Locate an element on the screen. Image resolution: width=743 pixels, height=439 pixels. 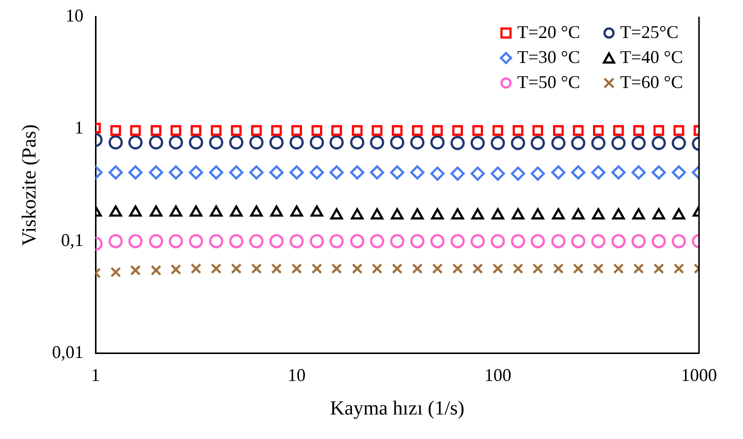
y-axis-title: Viskozite (Pas) is located at coordinates (29, 185).